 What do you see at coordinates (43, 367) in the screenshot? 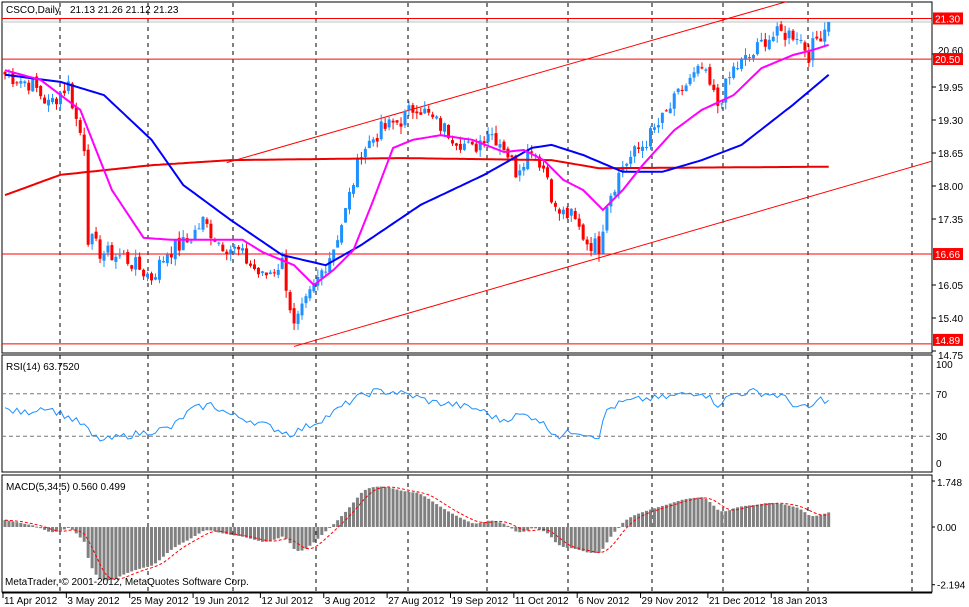
I see `rsi-title: RSI(14) 63.7520` at bounding box center [43, 367].